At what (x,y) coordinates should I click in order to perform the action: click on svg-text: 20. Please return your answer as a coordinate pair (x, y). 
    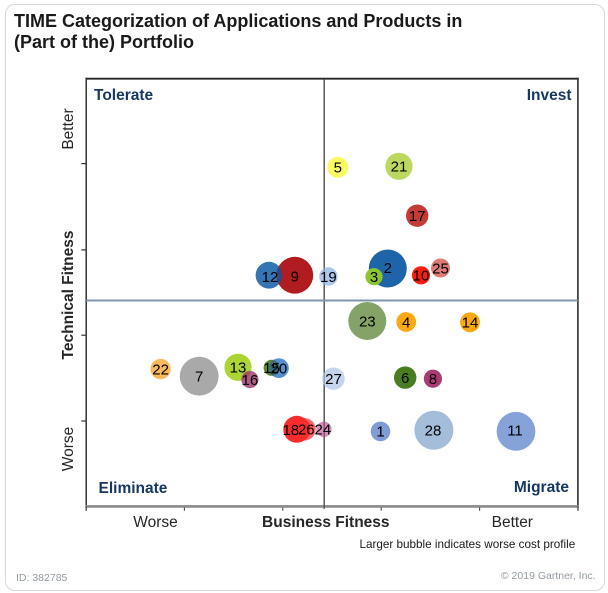
    Looking at the image, I should click on (279, 368).